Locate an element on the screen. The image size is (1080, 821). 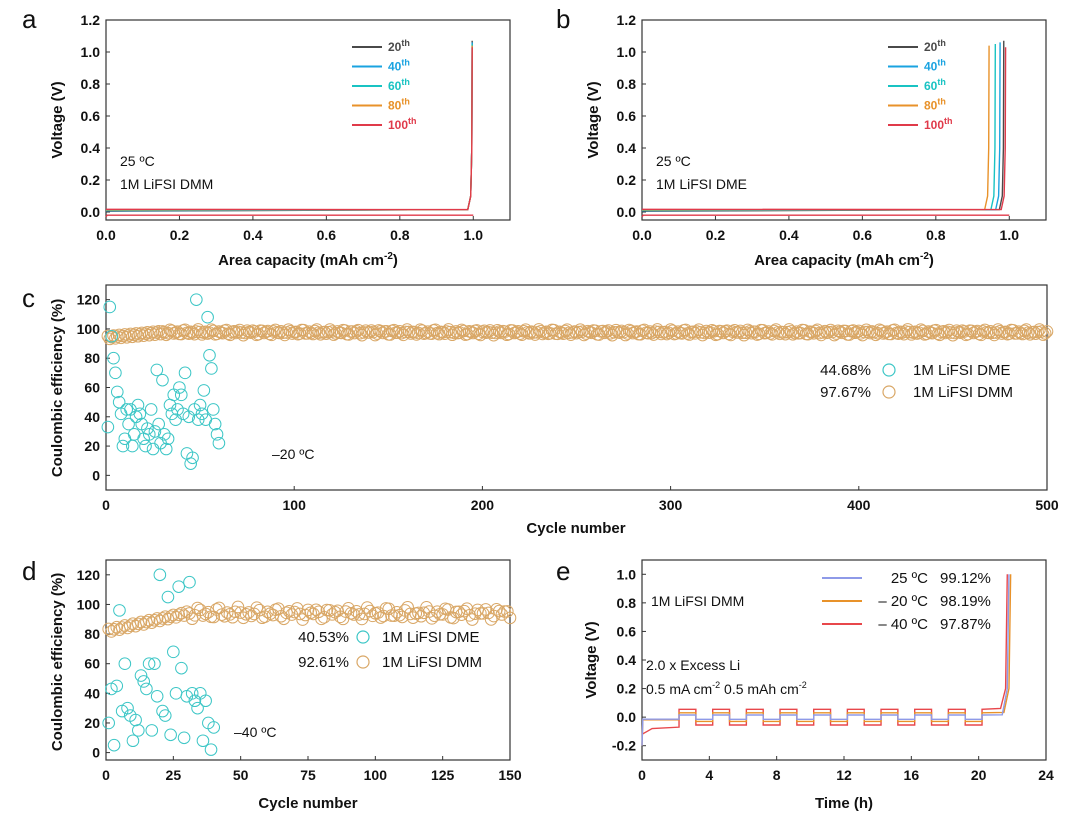
panel-a-legend-label-40: 40th is located at coordinates (399, 66).